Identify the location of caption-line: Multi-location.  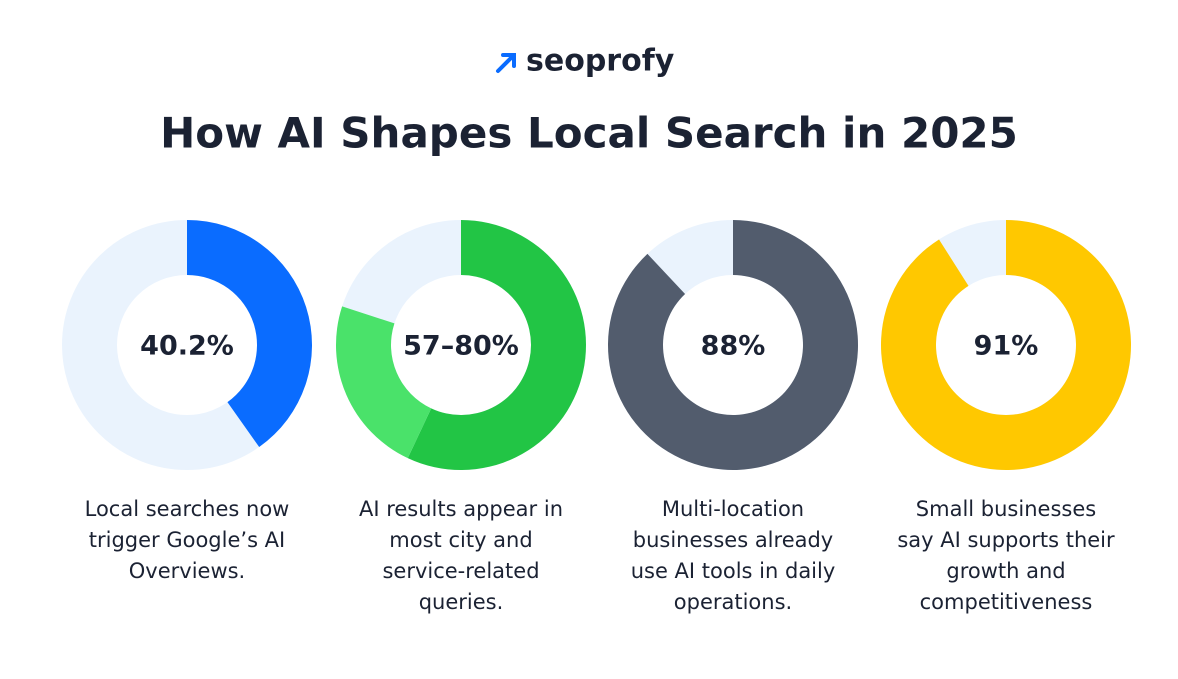
(733, 509).